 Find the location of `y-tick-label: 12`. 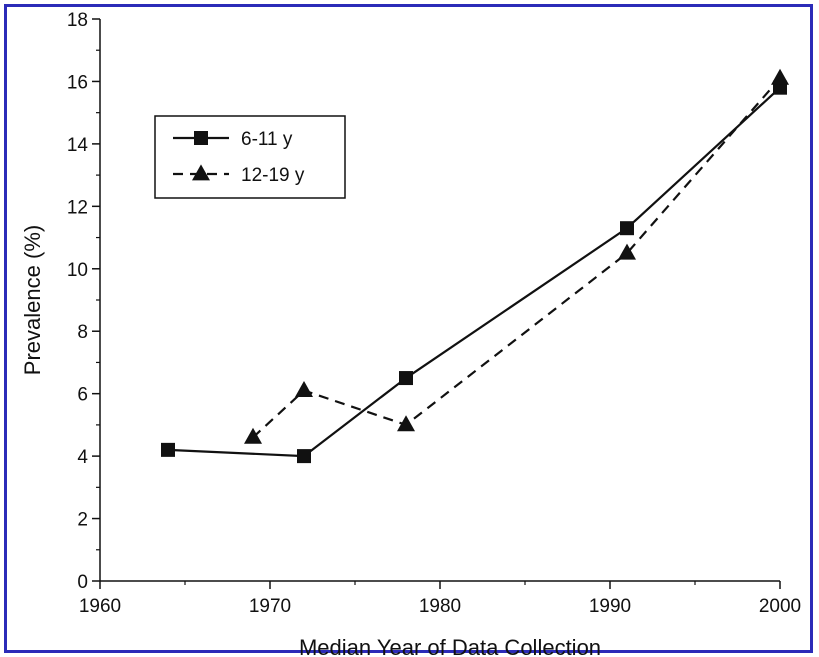

y-tick-label: 12 is located at coordinates (77, 207).